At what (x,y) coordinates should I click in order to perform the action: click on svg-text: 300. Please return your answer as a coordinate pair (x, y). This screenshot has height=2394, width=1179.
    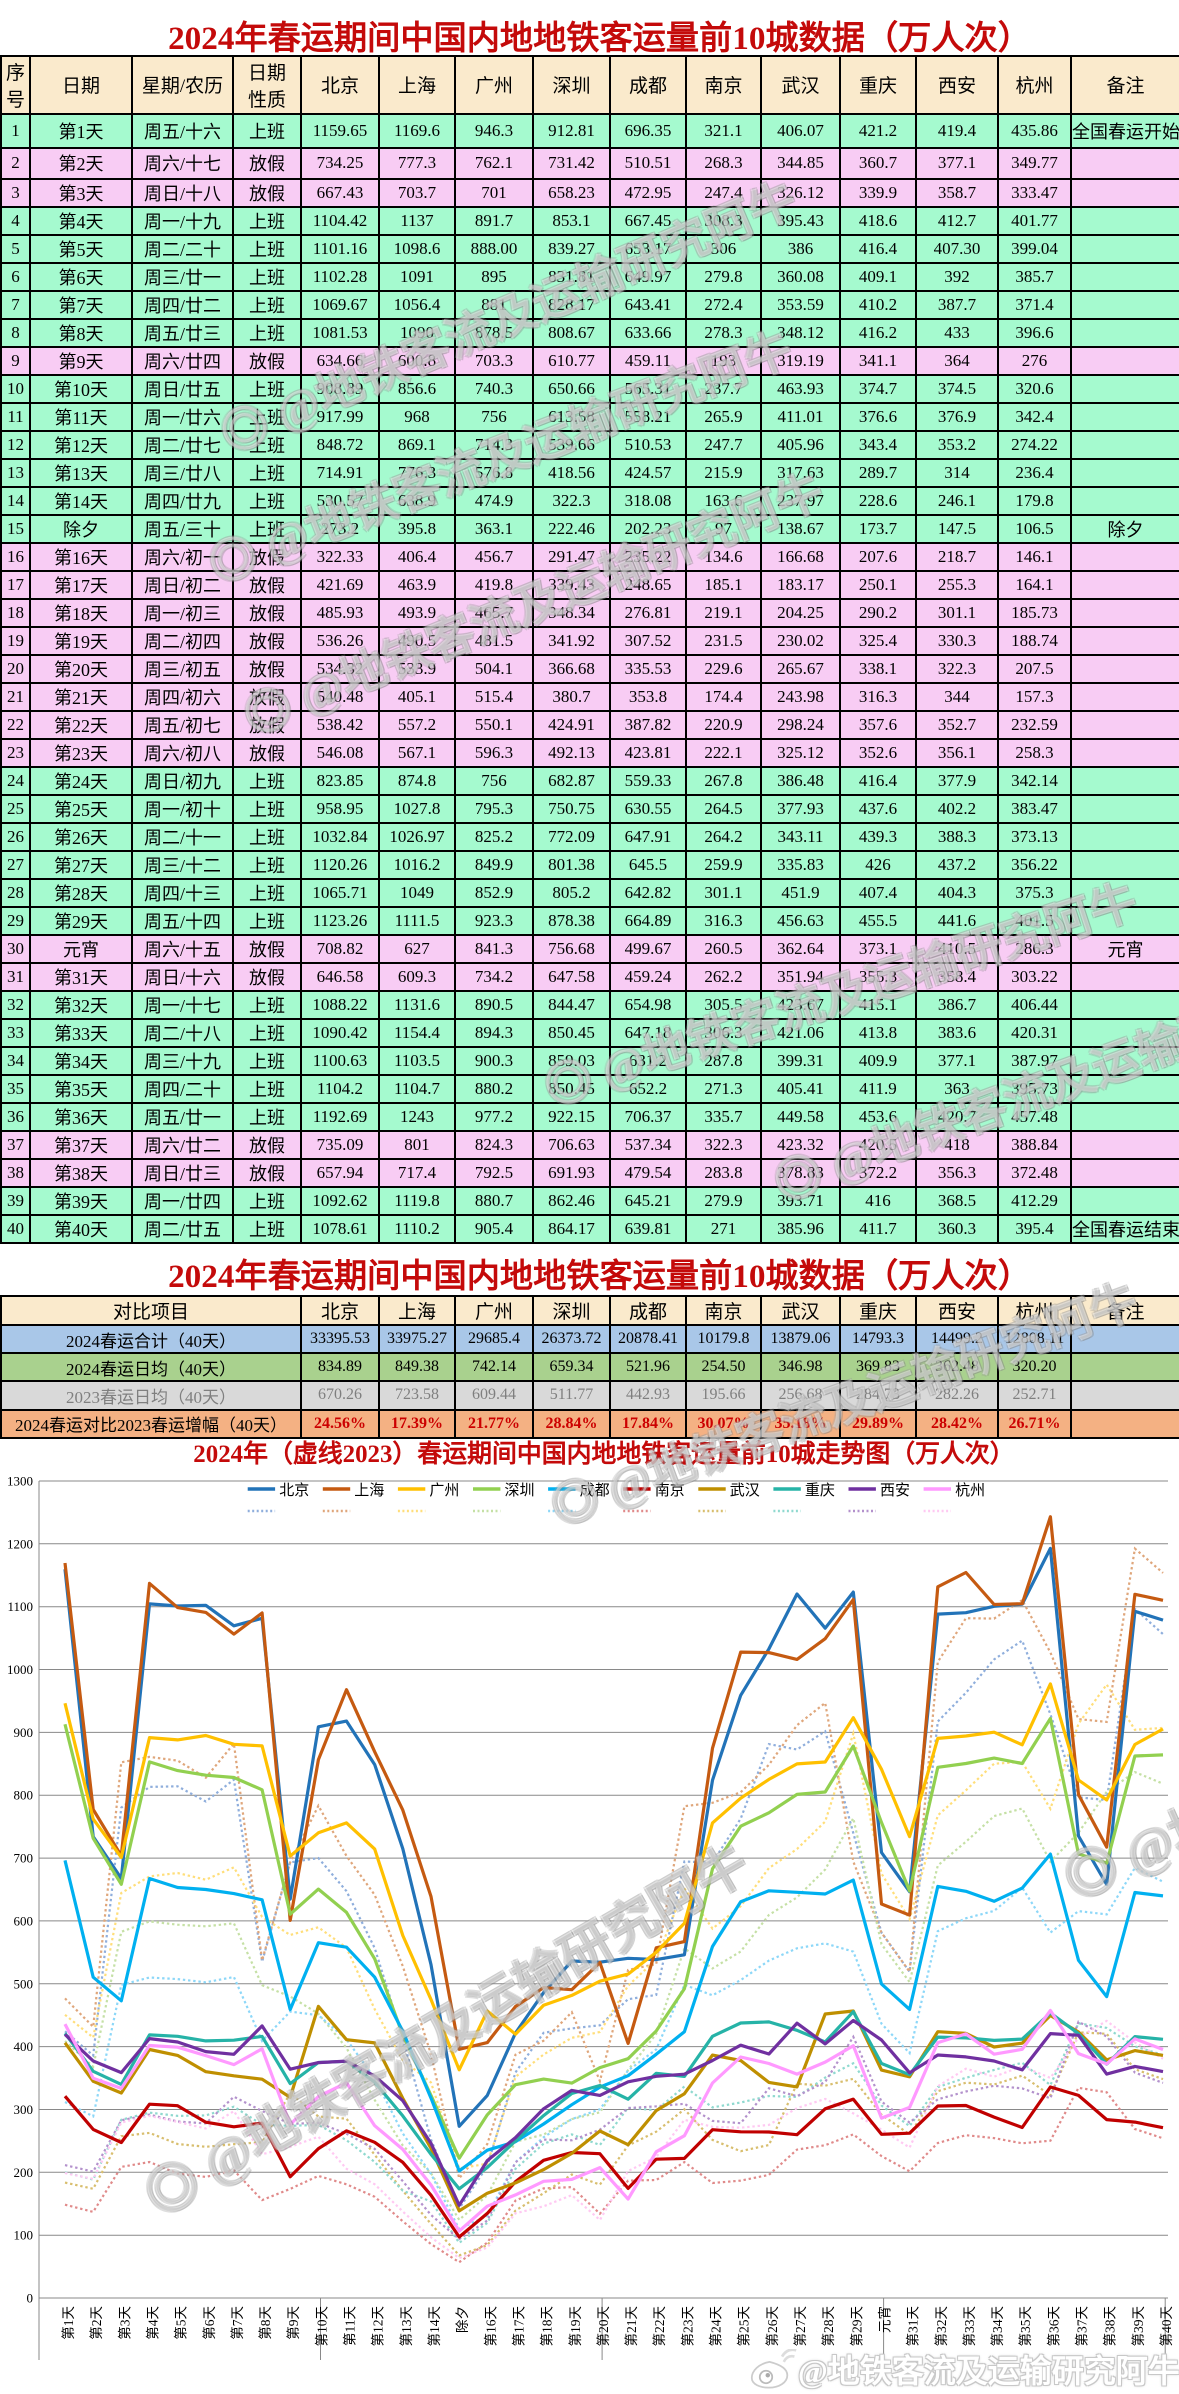
    Looking at the image, I should click on (24, 2109).